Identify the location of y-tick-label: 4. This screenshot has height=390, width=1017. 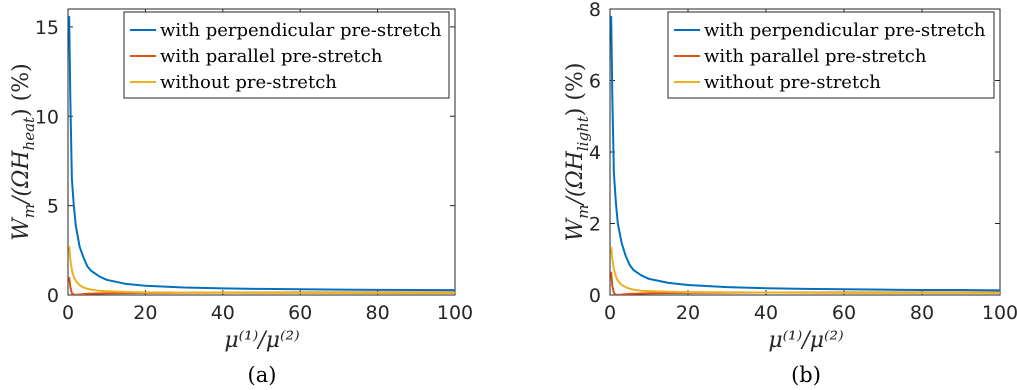
(595, 153).